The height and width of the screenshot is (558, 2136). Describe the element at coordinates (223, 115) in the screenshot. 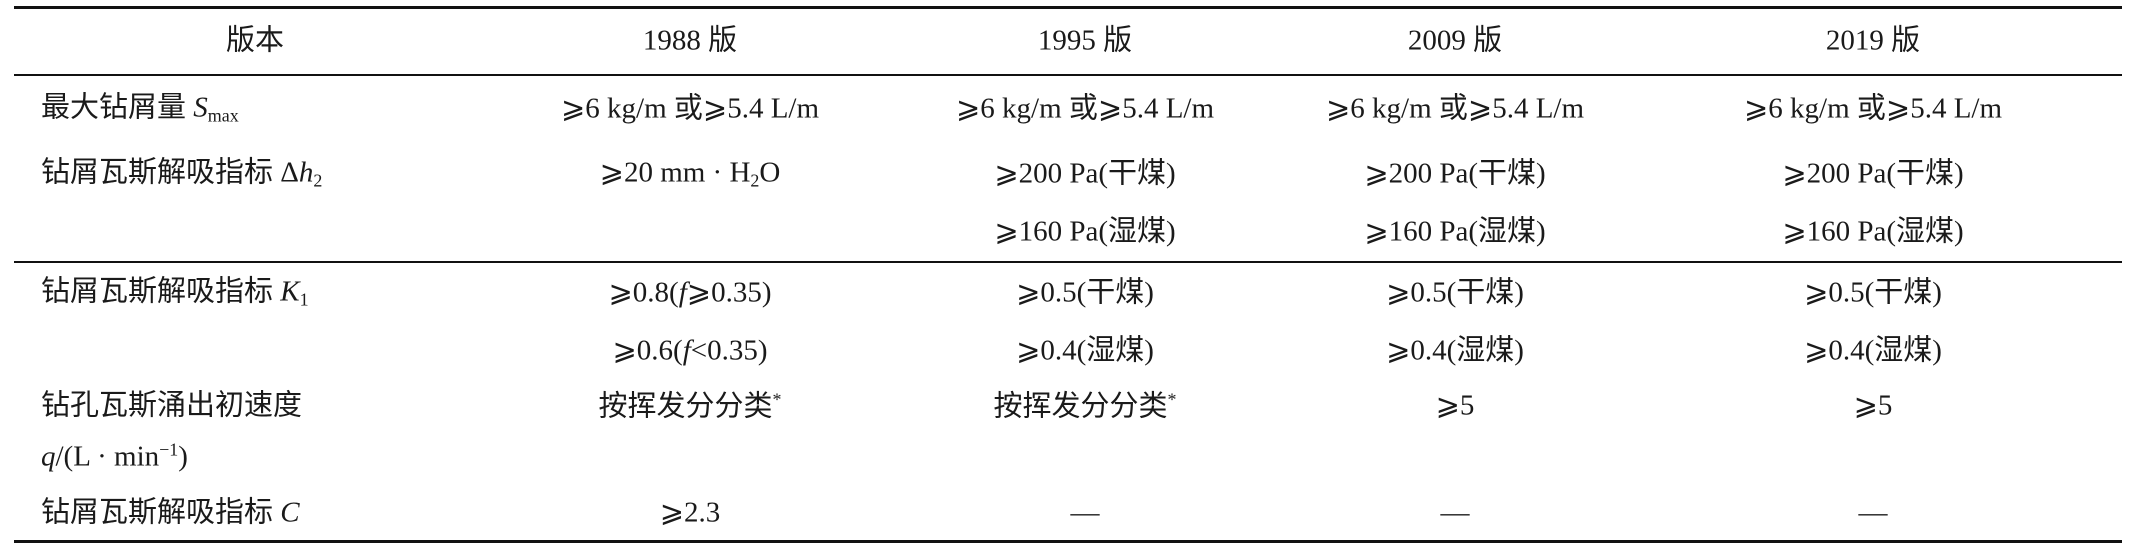

I see `subscript: max` at that location.